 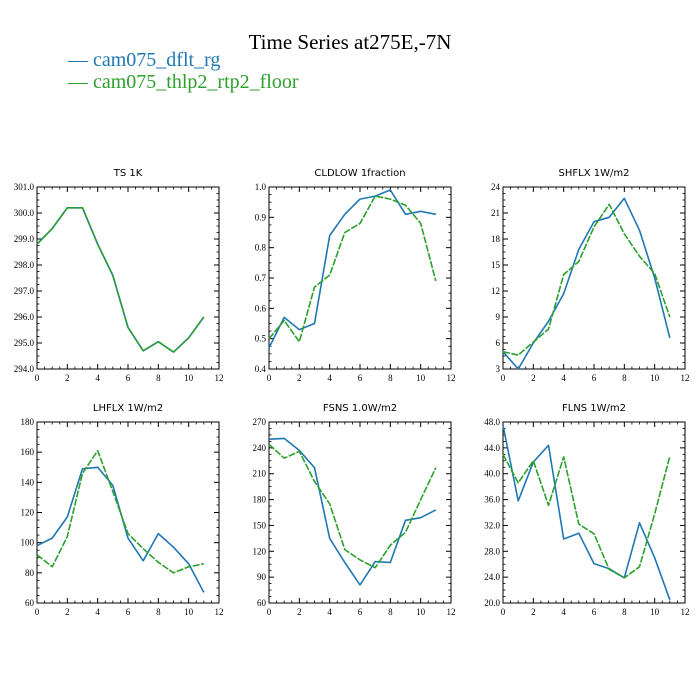 I want to click on y-tick-label: 18, so click(x=496, y=239).